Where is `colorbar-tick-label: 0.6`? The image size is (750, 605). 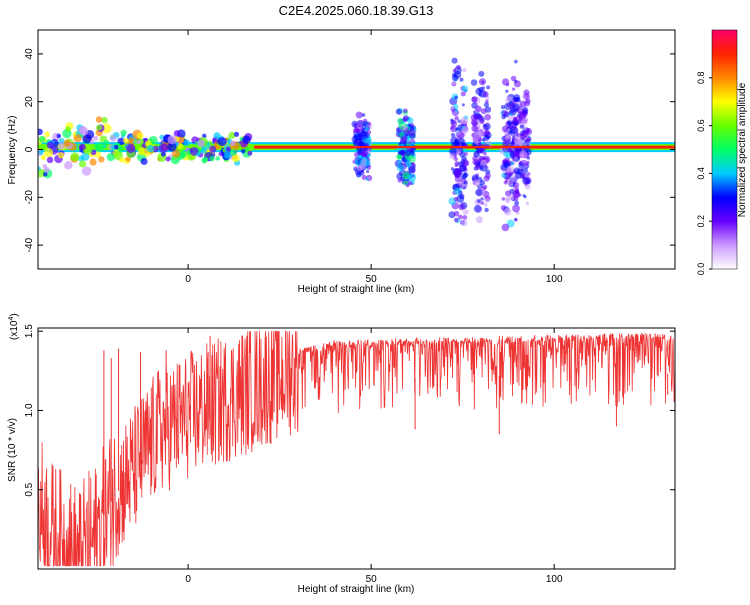
colorbar-tick-label: 0.6 is located at coordinates (701, 125).